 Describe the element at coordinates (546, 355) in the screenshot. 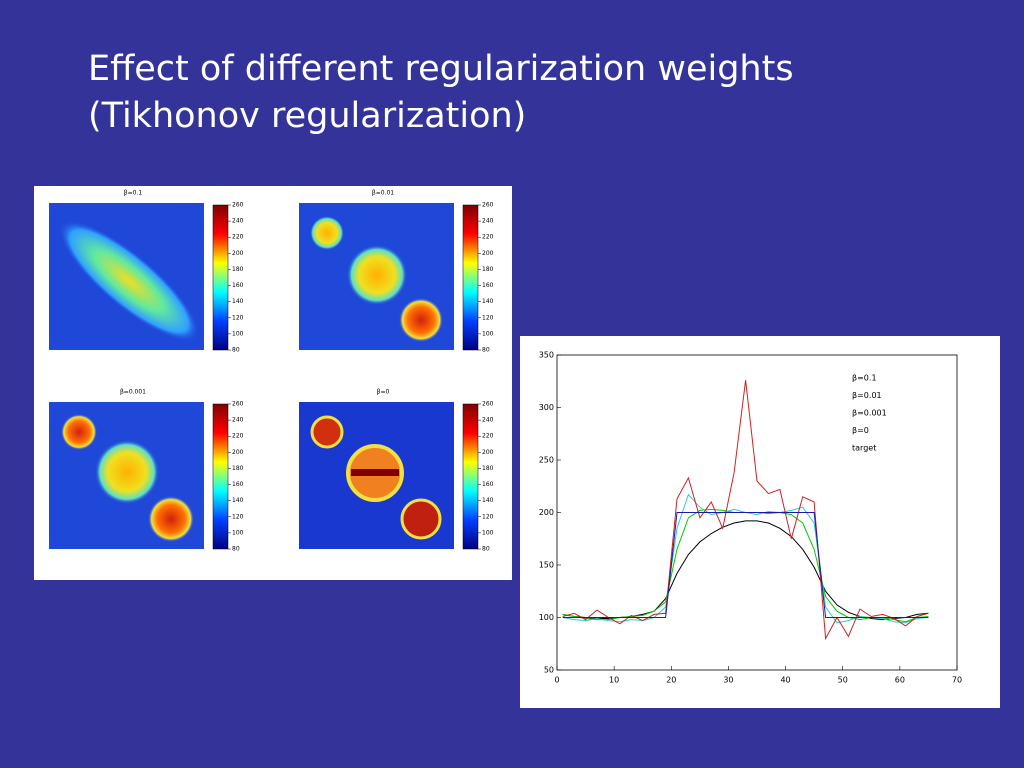

I see `y-tick-label: 350` at that location.